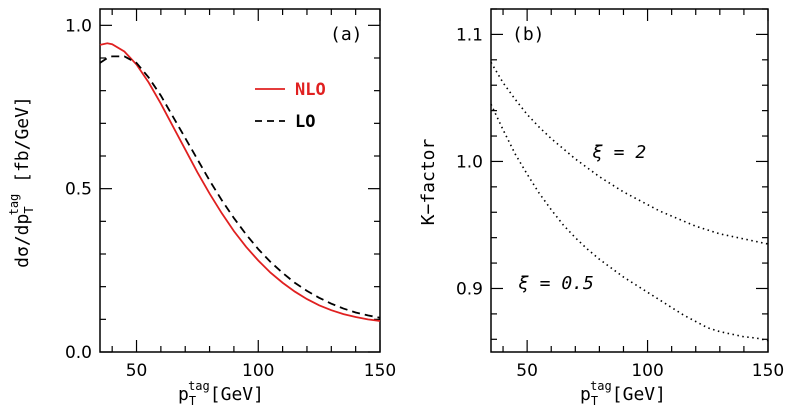 The width and height of the screenshot is (790, 414). I want to click on panel-a-ylabel: dσ/dpTtag [fb/GeV], so click(21, 182).